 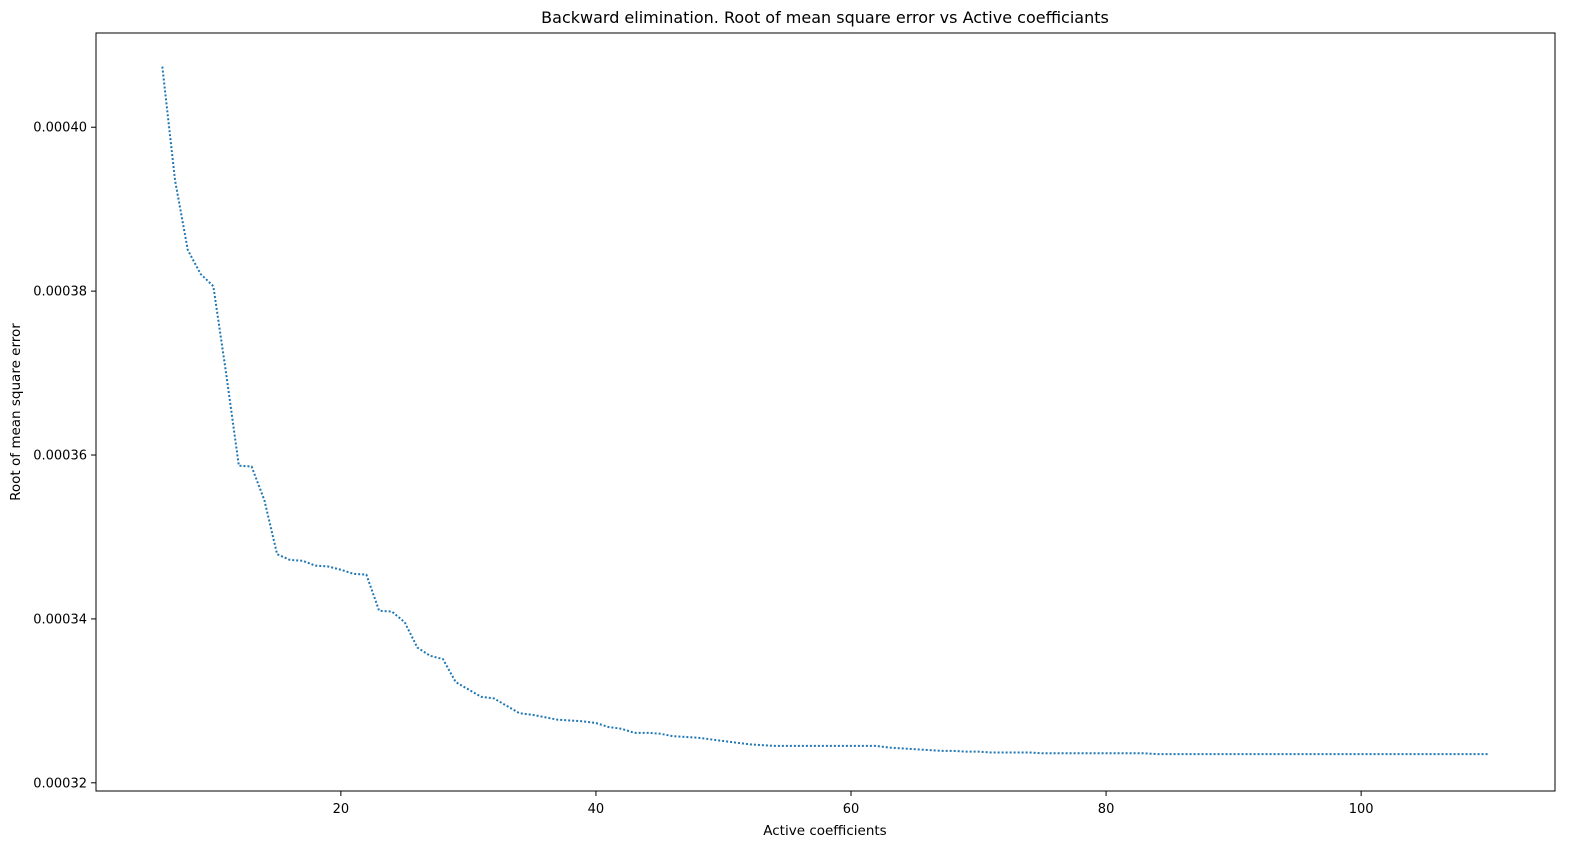 What do you see at coordinates (596, 809) in the screenshot?
I see `x-tick-label: 40` at bounding box center [596, 809].